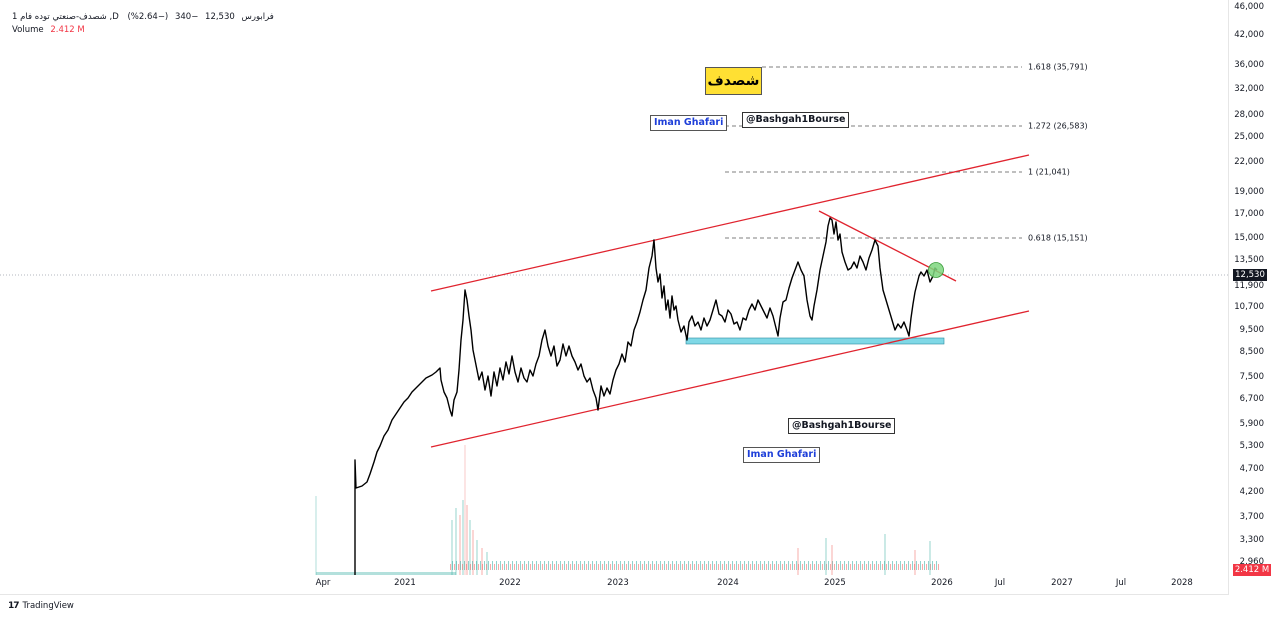 This screenshot has width=1280, height=619. What do you see at coordinates (65, 17) in the screenshot?
I see `symbol-name: 1 شصدف-صنعتي توده فام ,D` at bounding box center [65, 17].